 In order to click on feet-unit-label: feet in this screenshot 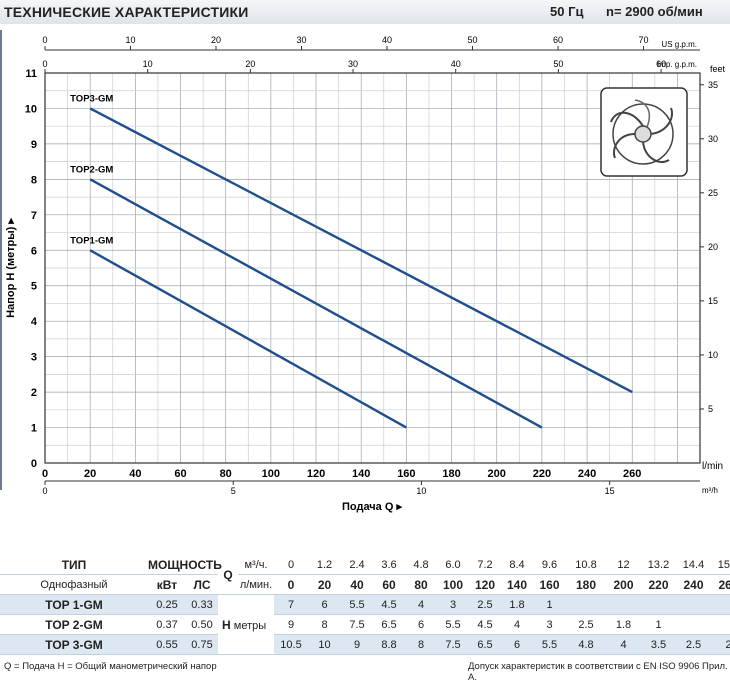, I will do `click(718, 69)`.